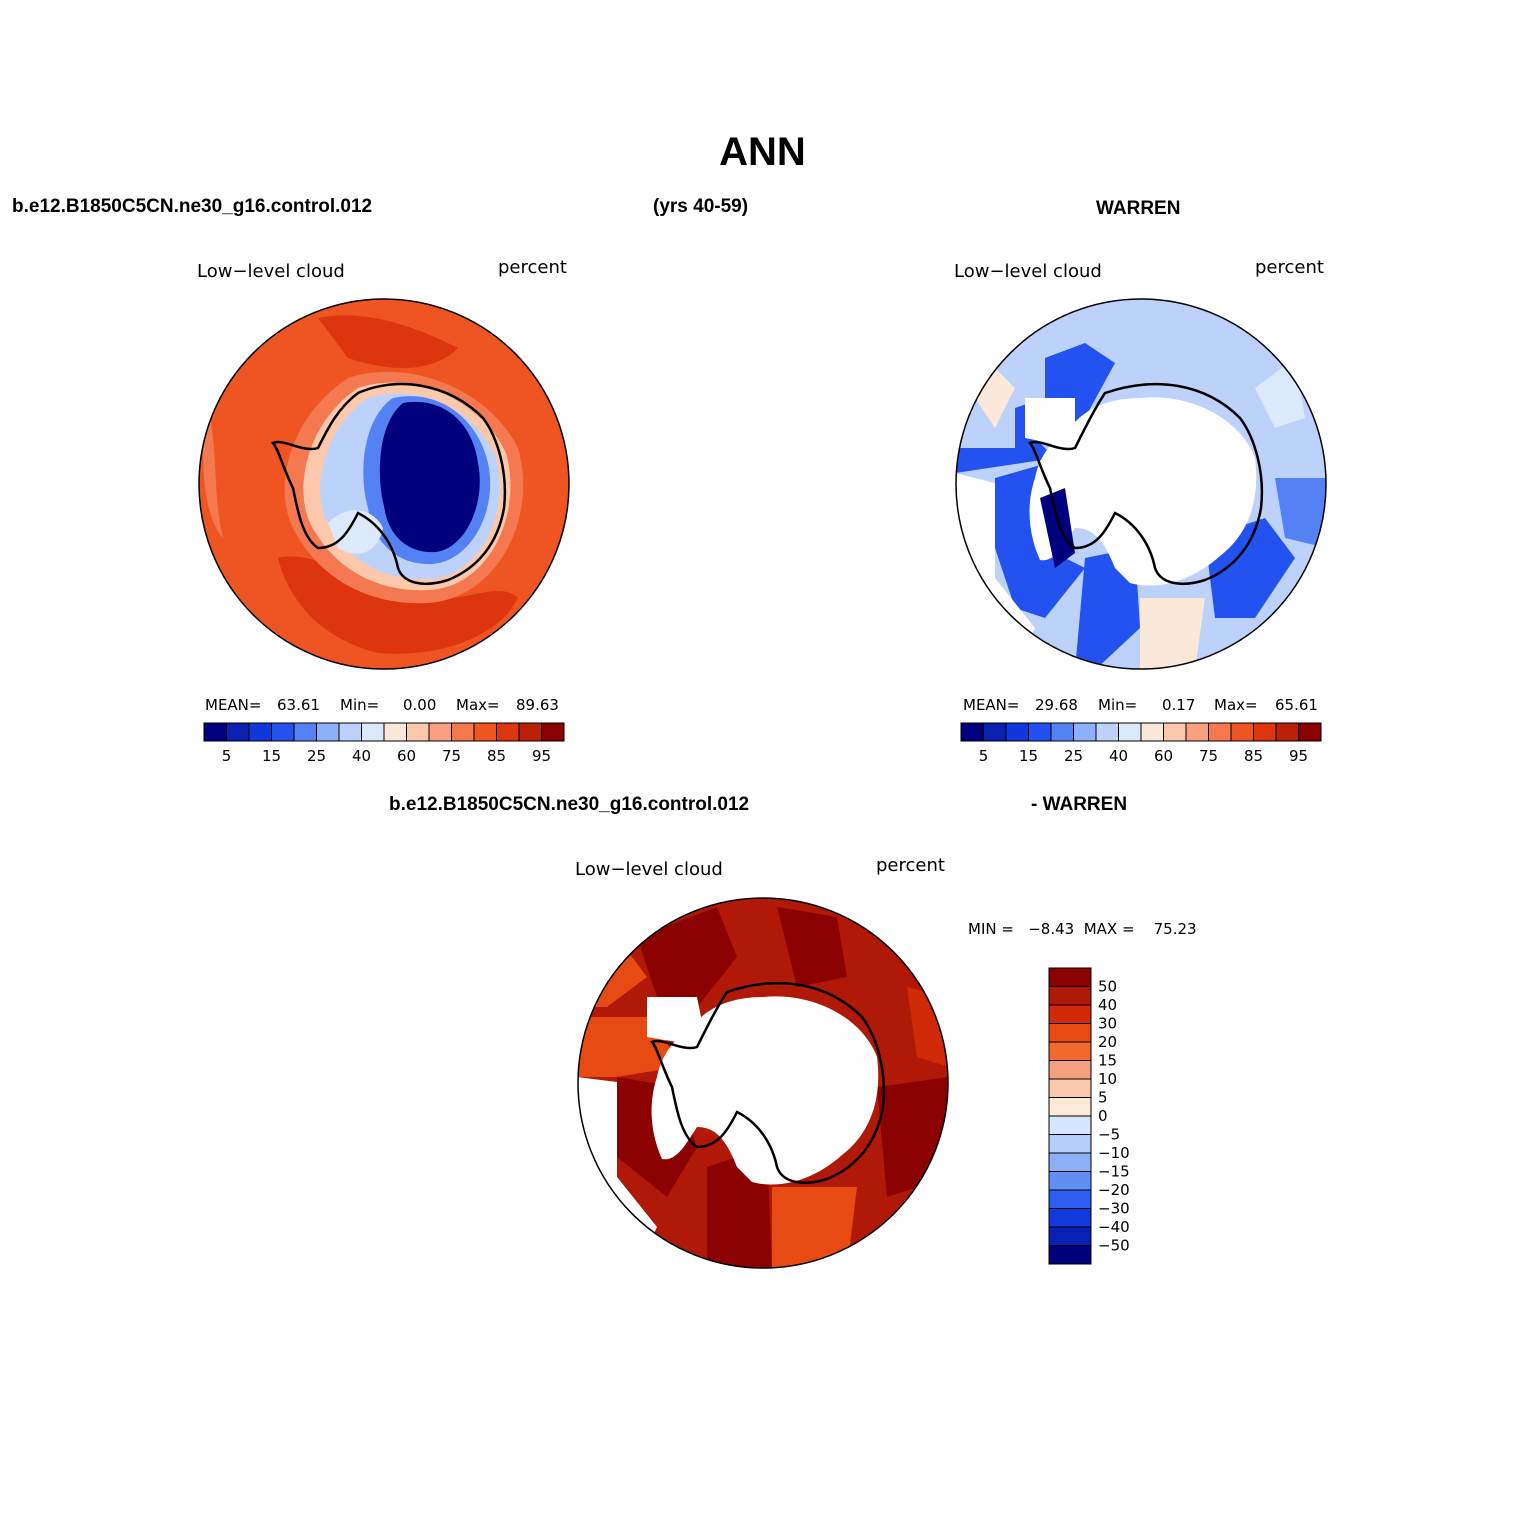  Describe the element at coordinates (1141, 743) in the screenshot. I see `colorbar-obs: 5 15 25 40 60 75 85 95` at that location.